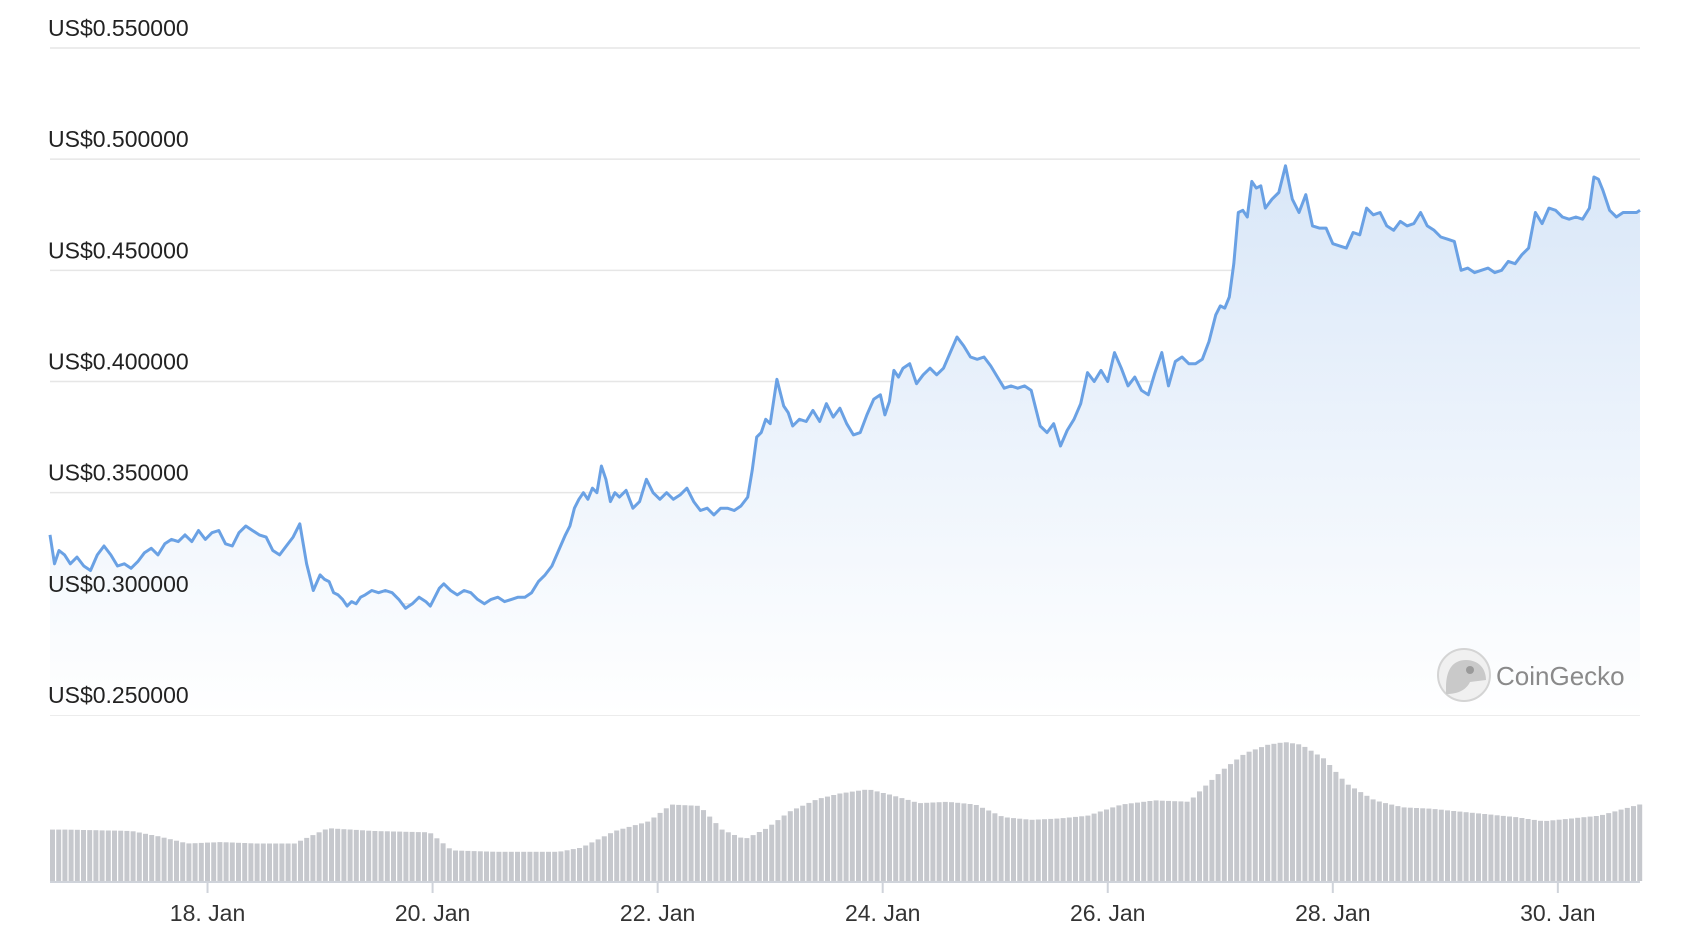 The image size is (1686, 948). What do you see at coordinates (1560, 676) in the screenshot?
I see `watermark-text: CoinGecko` at bounding box center [1560, 676].